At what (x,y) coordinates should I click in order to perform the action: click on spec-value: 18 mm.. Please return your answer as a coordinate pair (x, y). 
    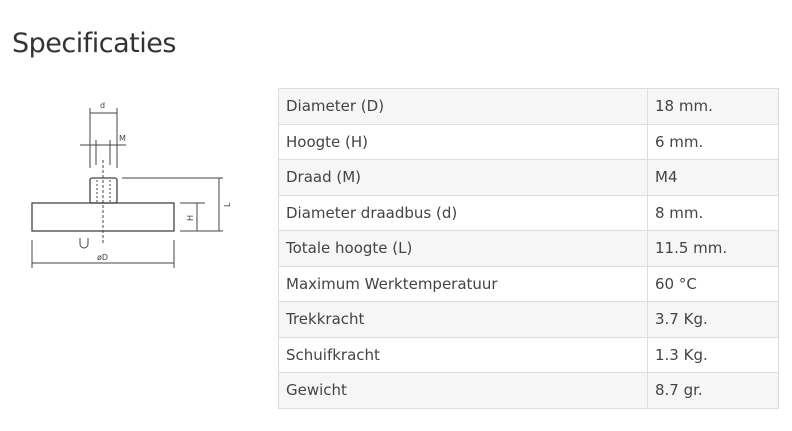
    Looking at the image, I should click on (713, 106).